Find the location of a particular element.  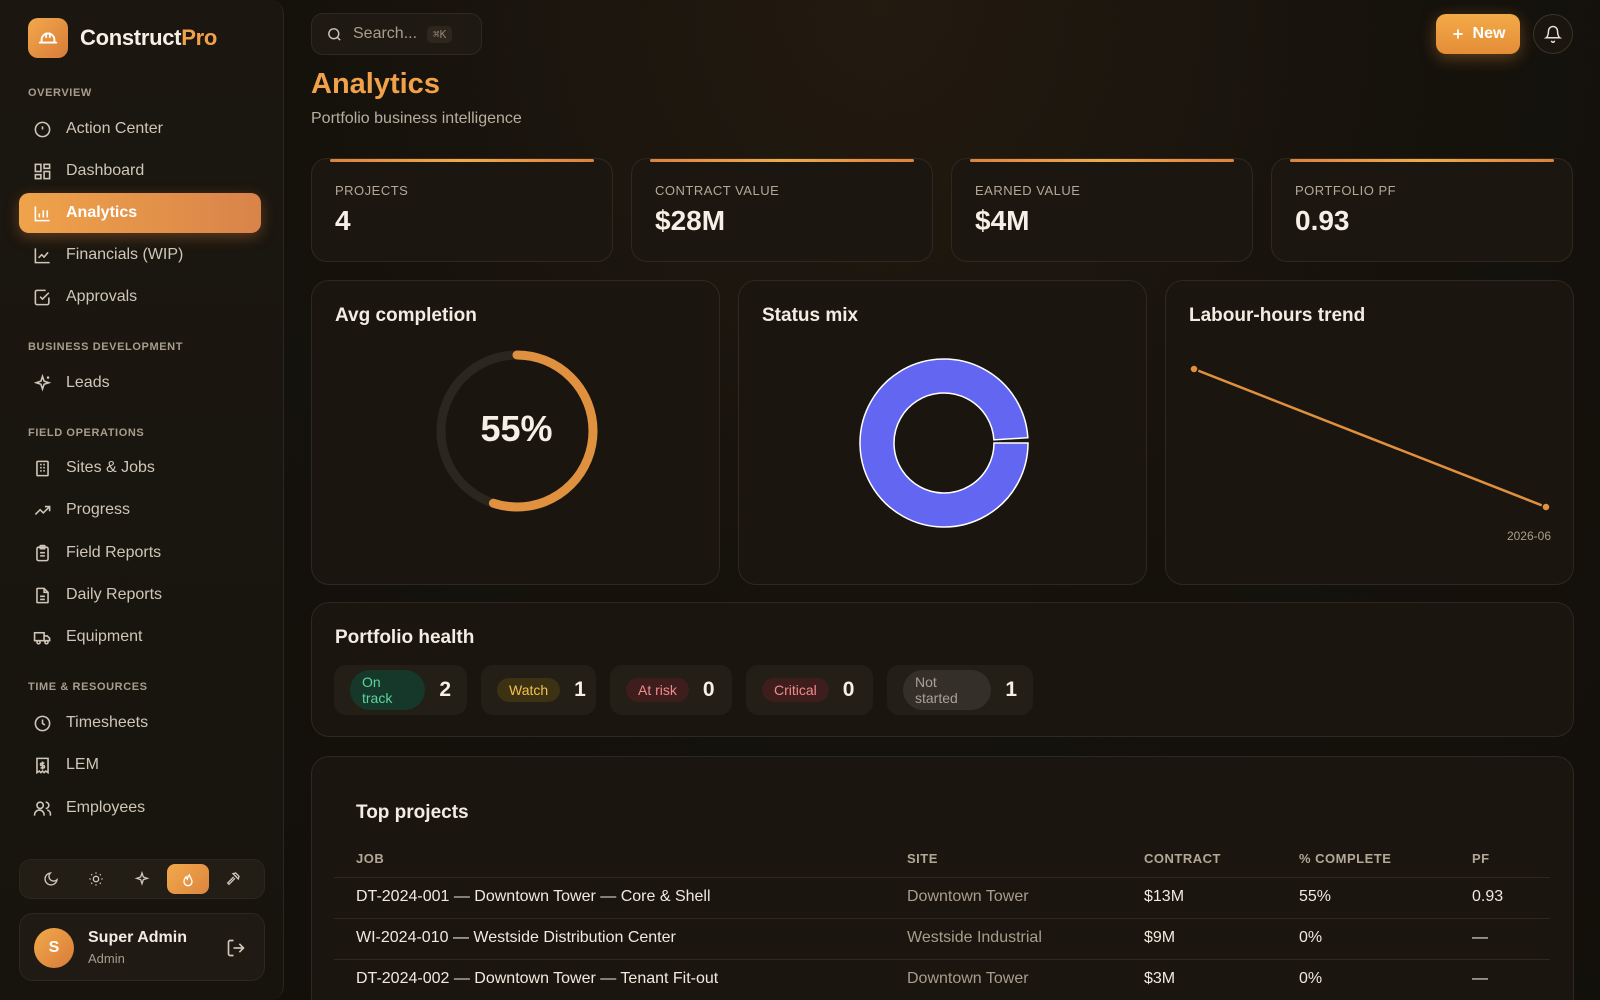

panel-title: Portfolio health is located at coordinates (405, 637).